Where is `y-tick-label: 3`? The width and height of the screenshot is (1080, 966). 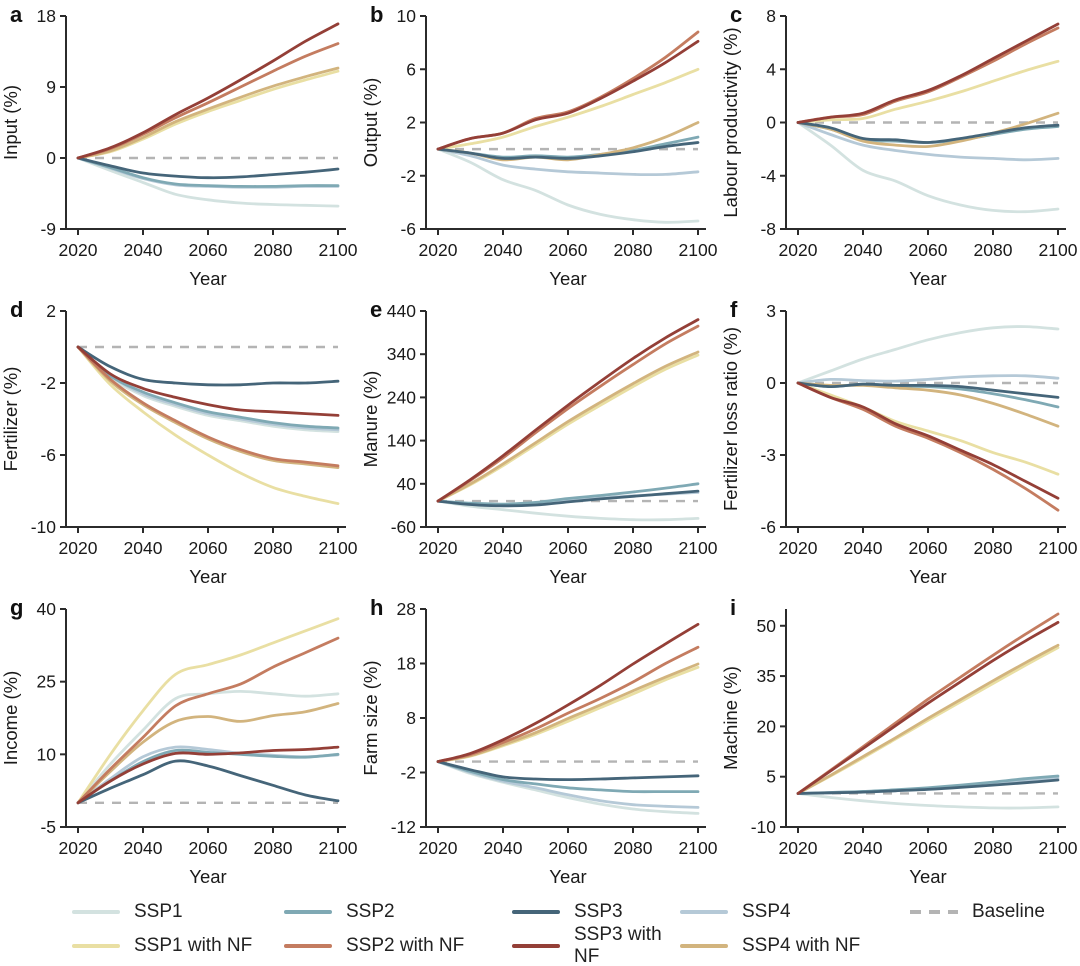 y-tick-label: 3 is located at coordinates (771, 311).